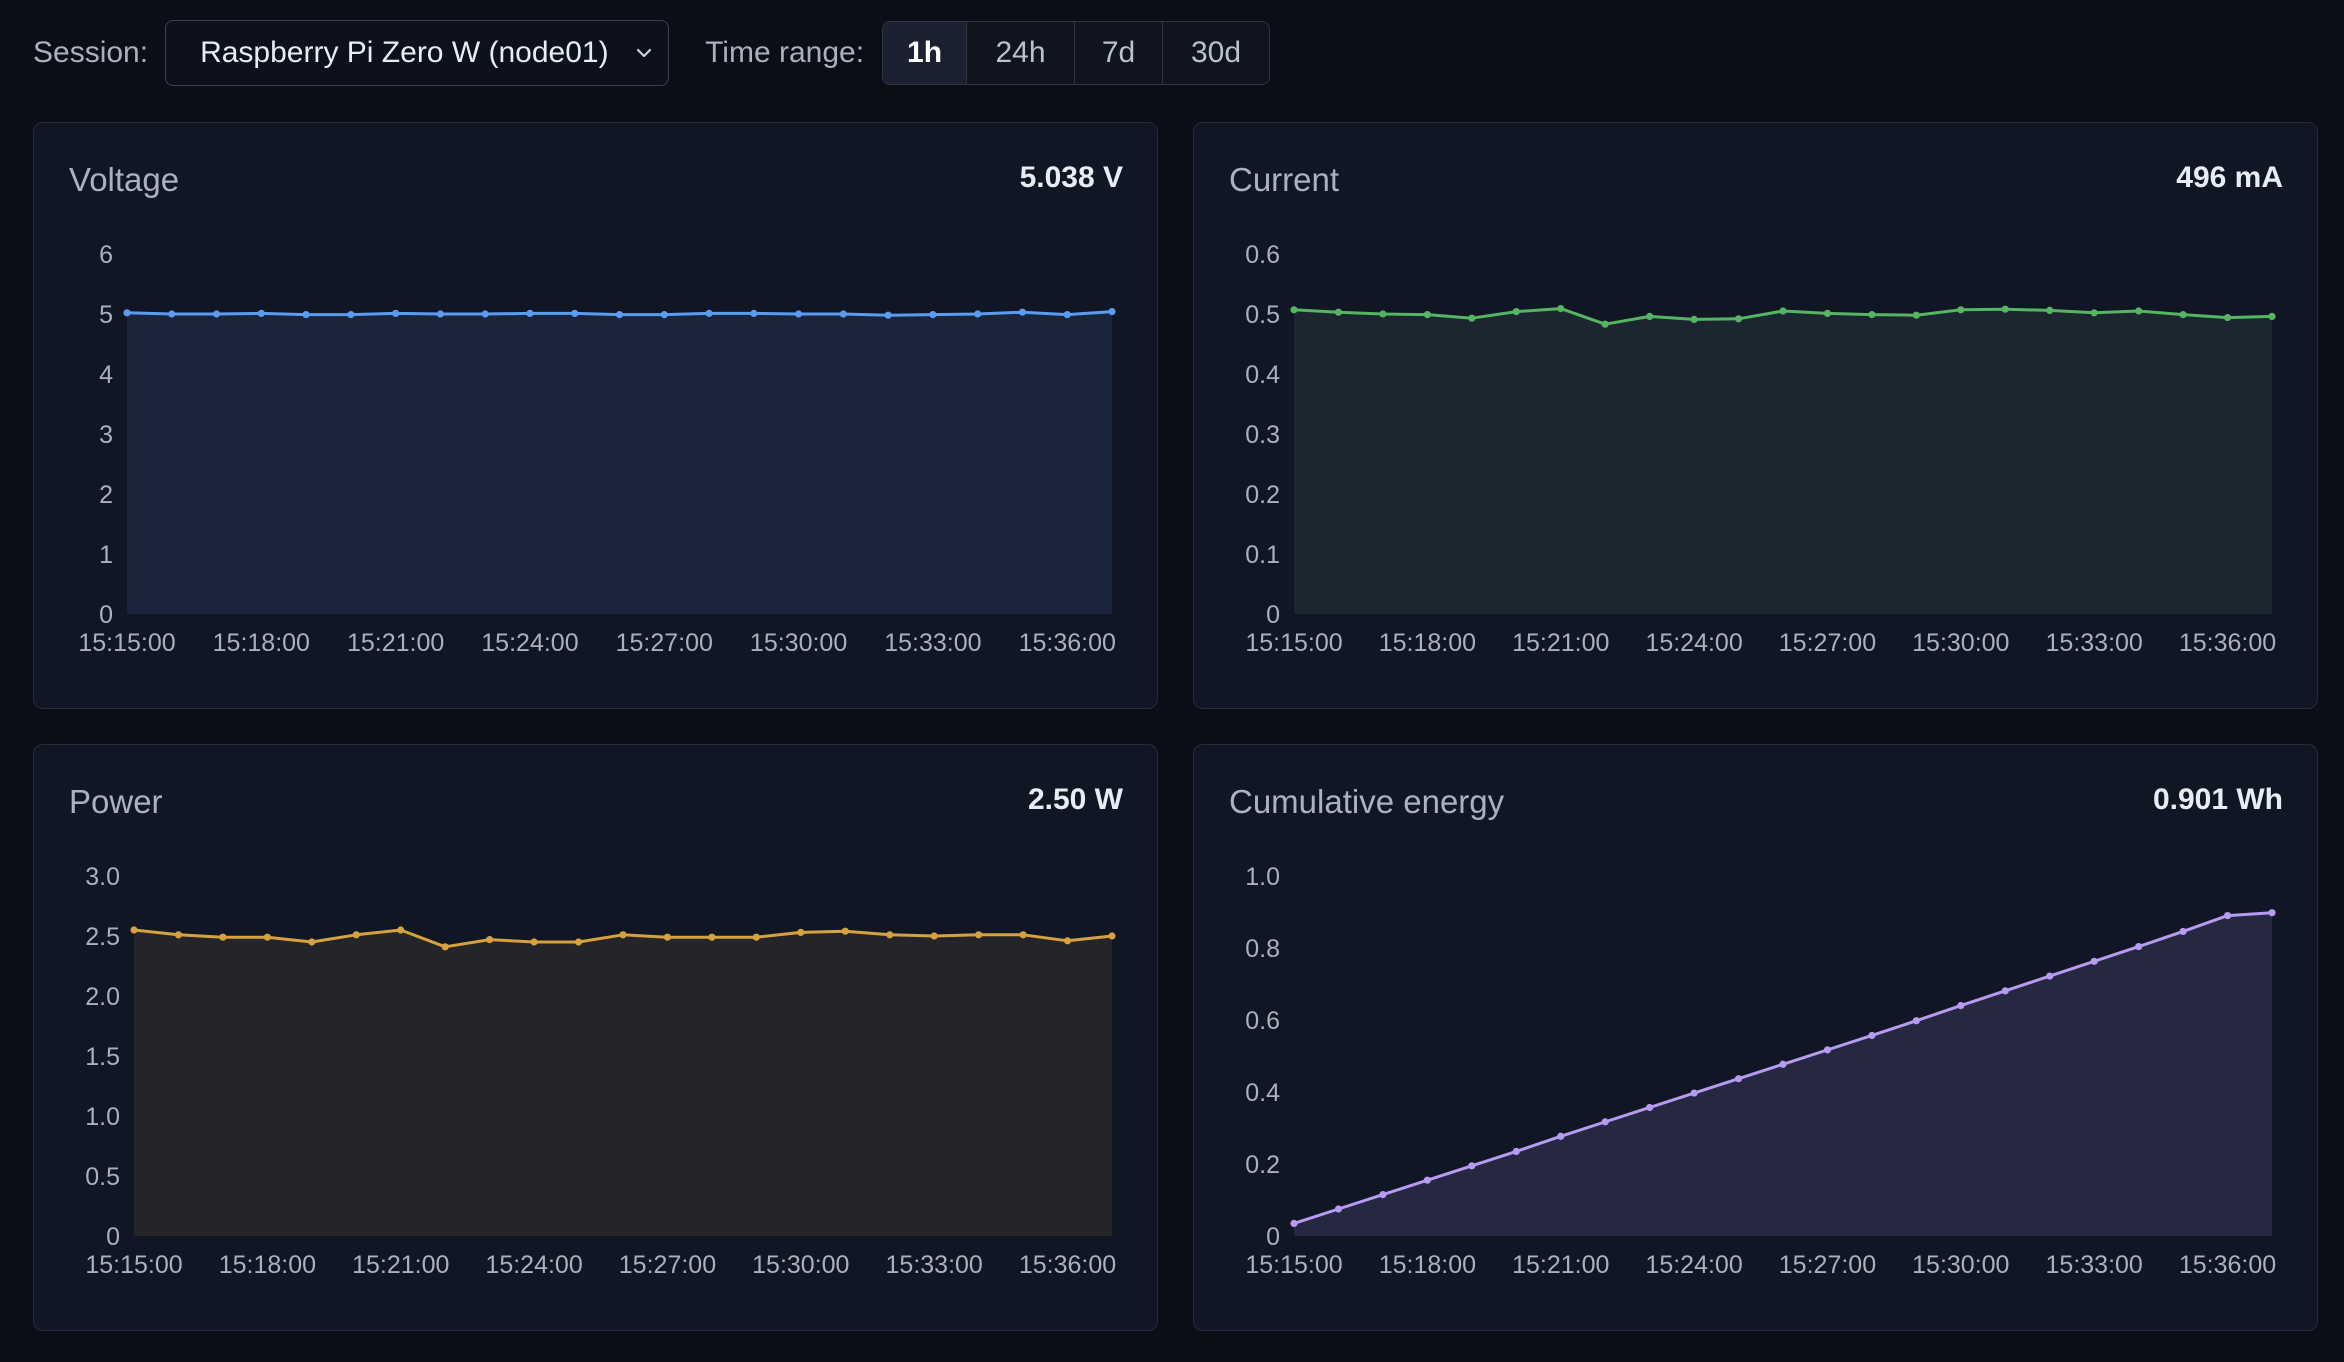  I want to click on time-range-30d-button: 30d, so click(1216, 52).